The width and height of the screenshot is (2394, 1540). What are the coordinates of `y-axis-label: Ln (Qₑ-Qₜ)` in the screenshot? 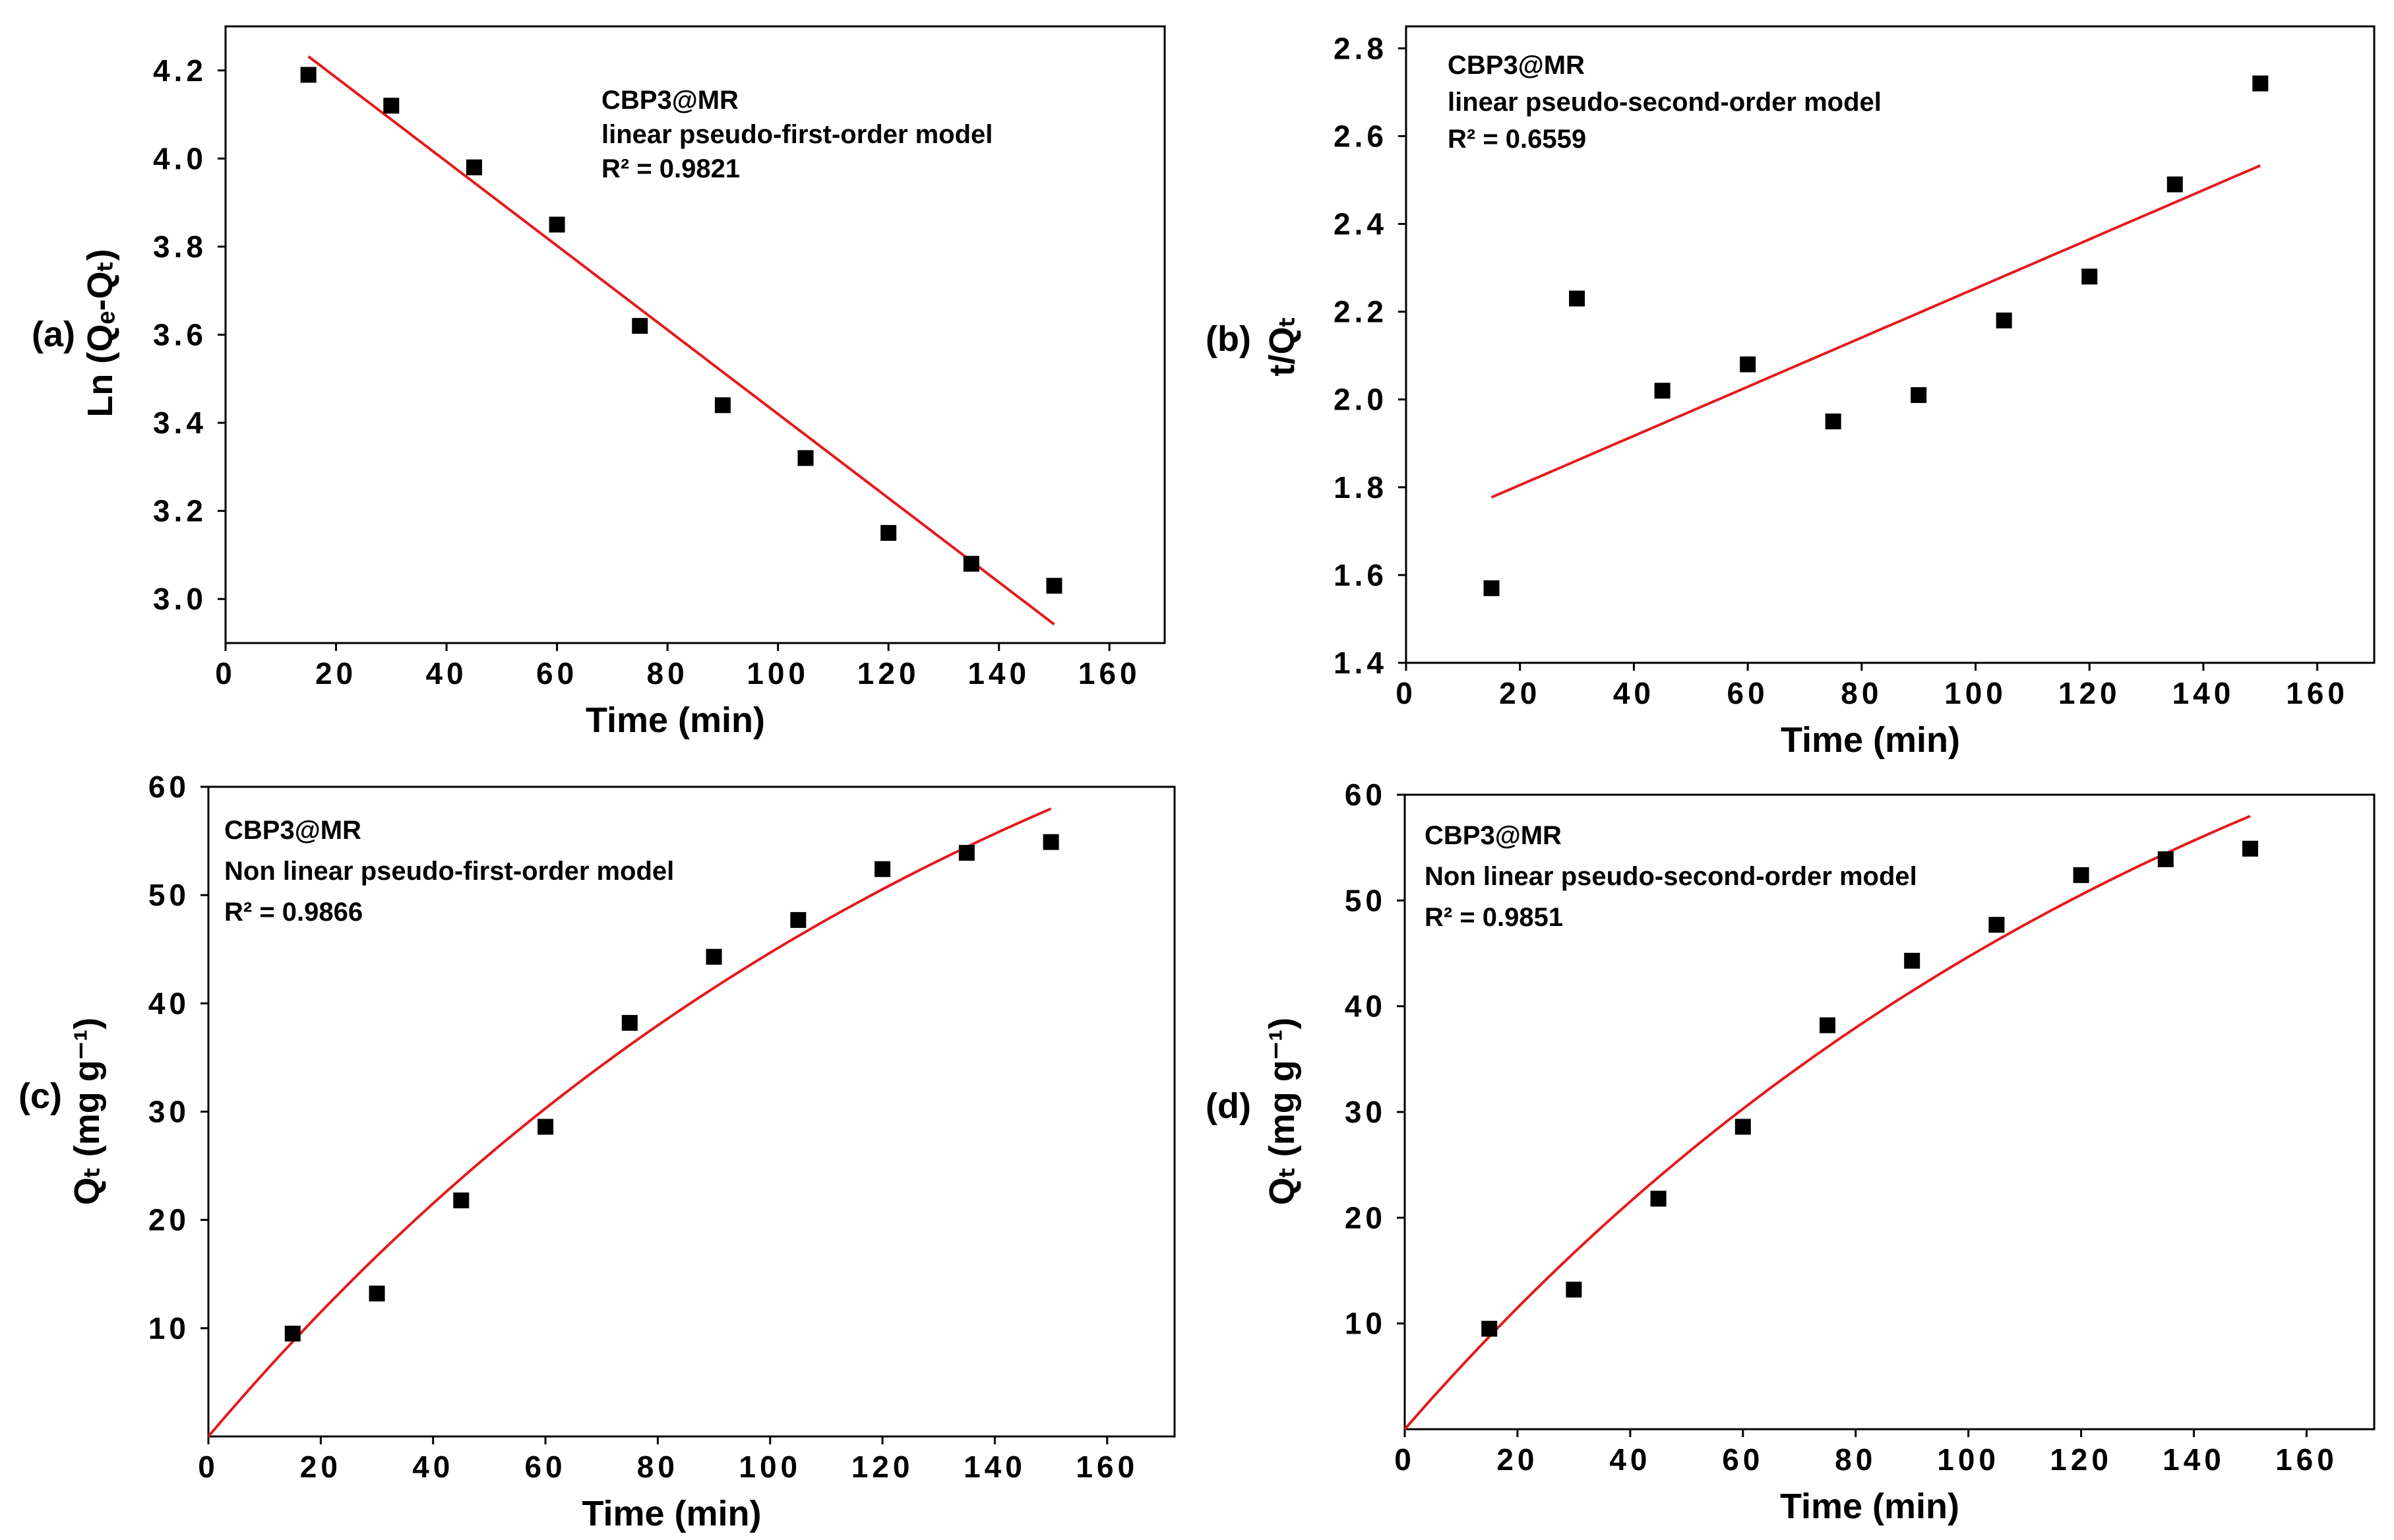 It's located at (100, 333).